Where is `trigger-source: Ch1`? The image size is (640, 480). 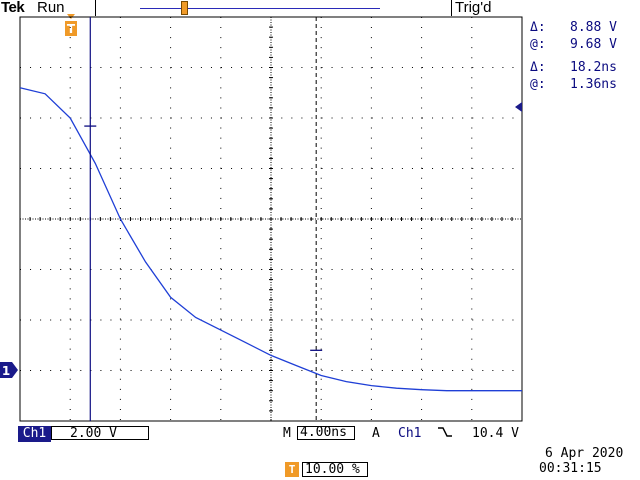
trigger-source: Ch1 is located at coordinates (410, 433).